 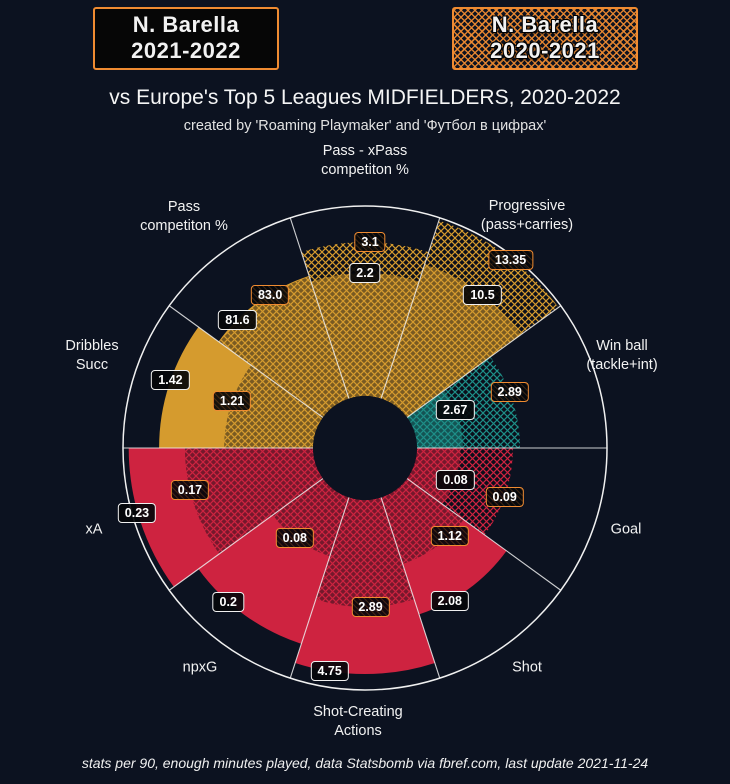 What do you see at coordinates (228, 602) in the screenshot?
I see `value-label-current-6: 0.2` at bounding box center [228, 602].